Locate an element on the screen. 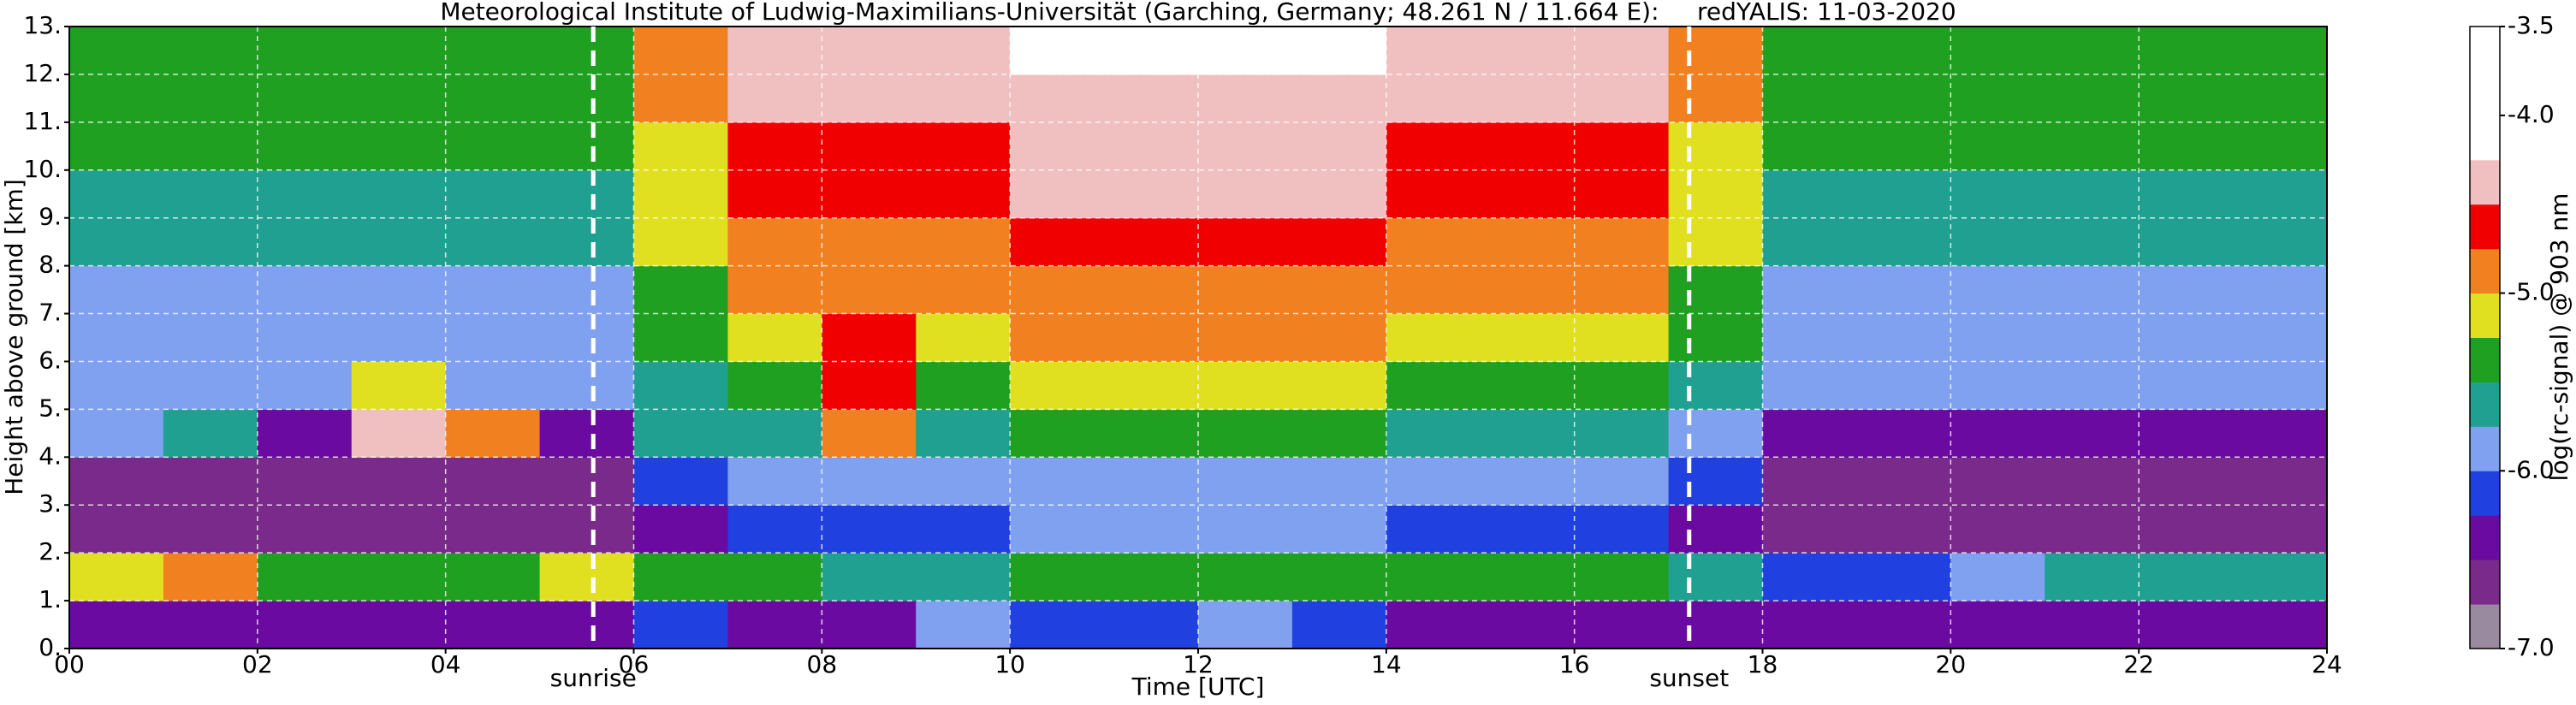 The height and width of the screenshot is (705, 2576). annotation-label: sunrise is located at coordinates (593, 678).